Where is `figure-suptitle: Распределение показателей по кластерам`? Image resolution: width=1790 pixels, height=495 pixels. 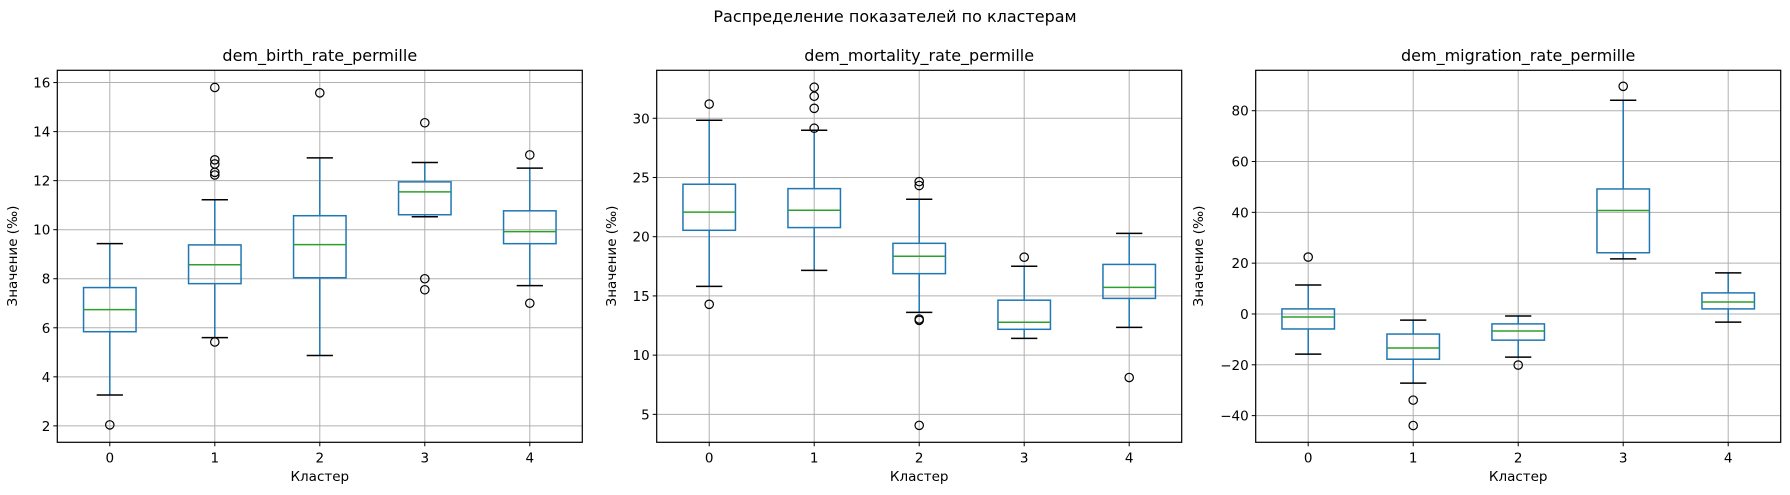 figure-suptitle: Распределение показателей по кластерам is located at coordinates (894, 16).